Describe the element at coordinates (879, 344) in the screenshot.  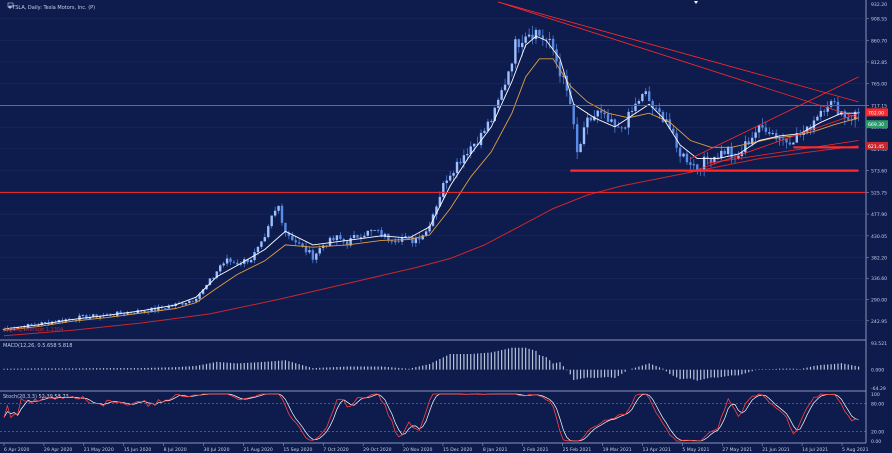
I see `macd-tick-label: 93.521` at that location.